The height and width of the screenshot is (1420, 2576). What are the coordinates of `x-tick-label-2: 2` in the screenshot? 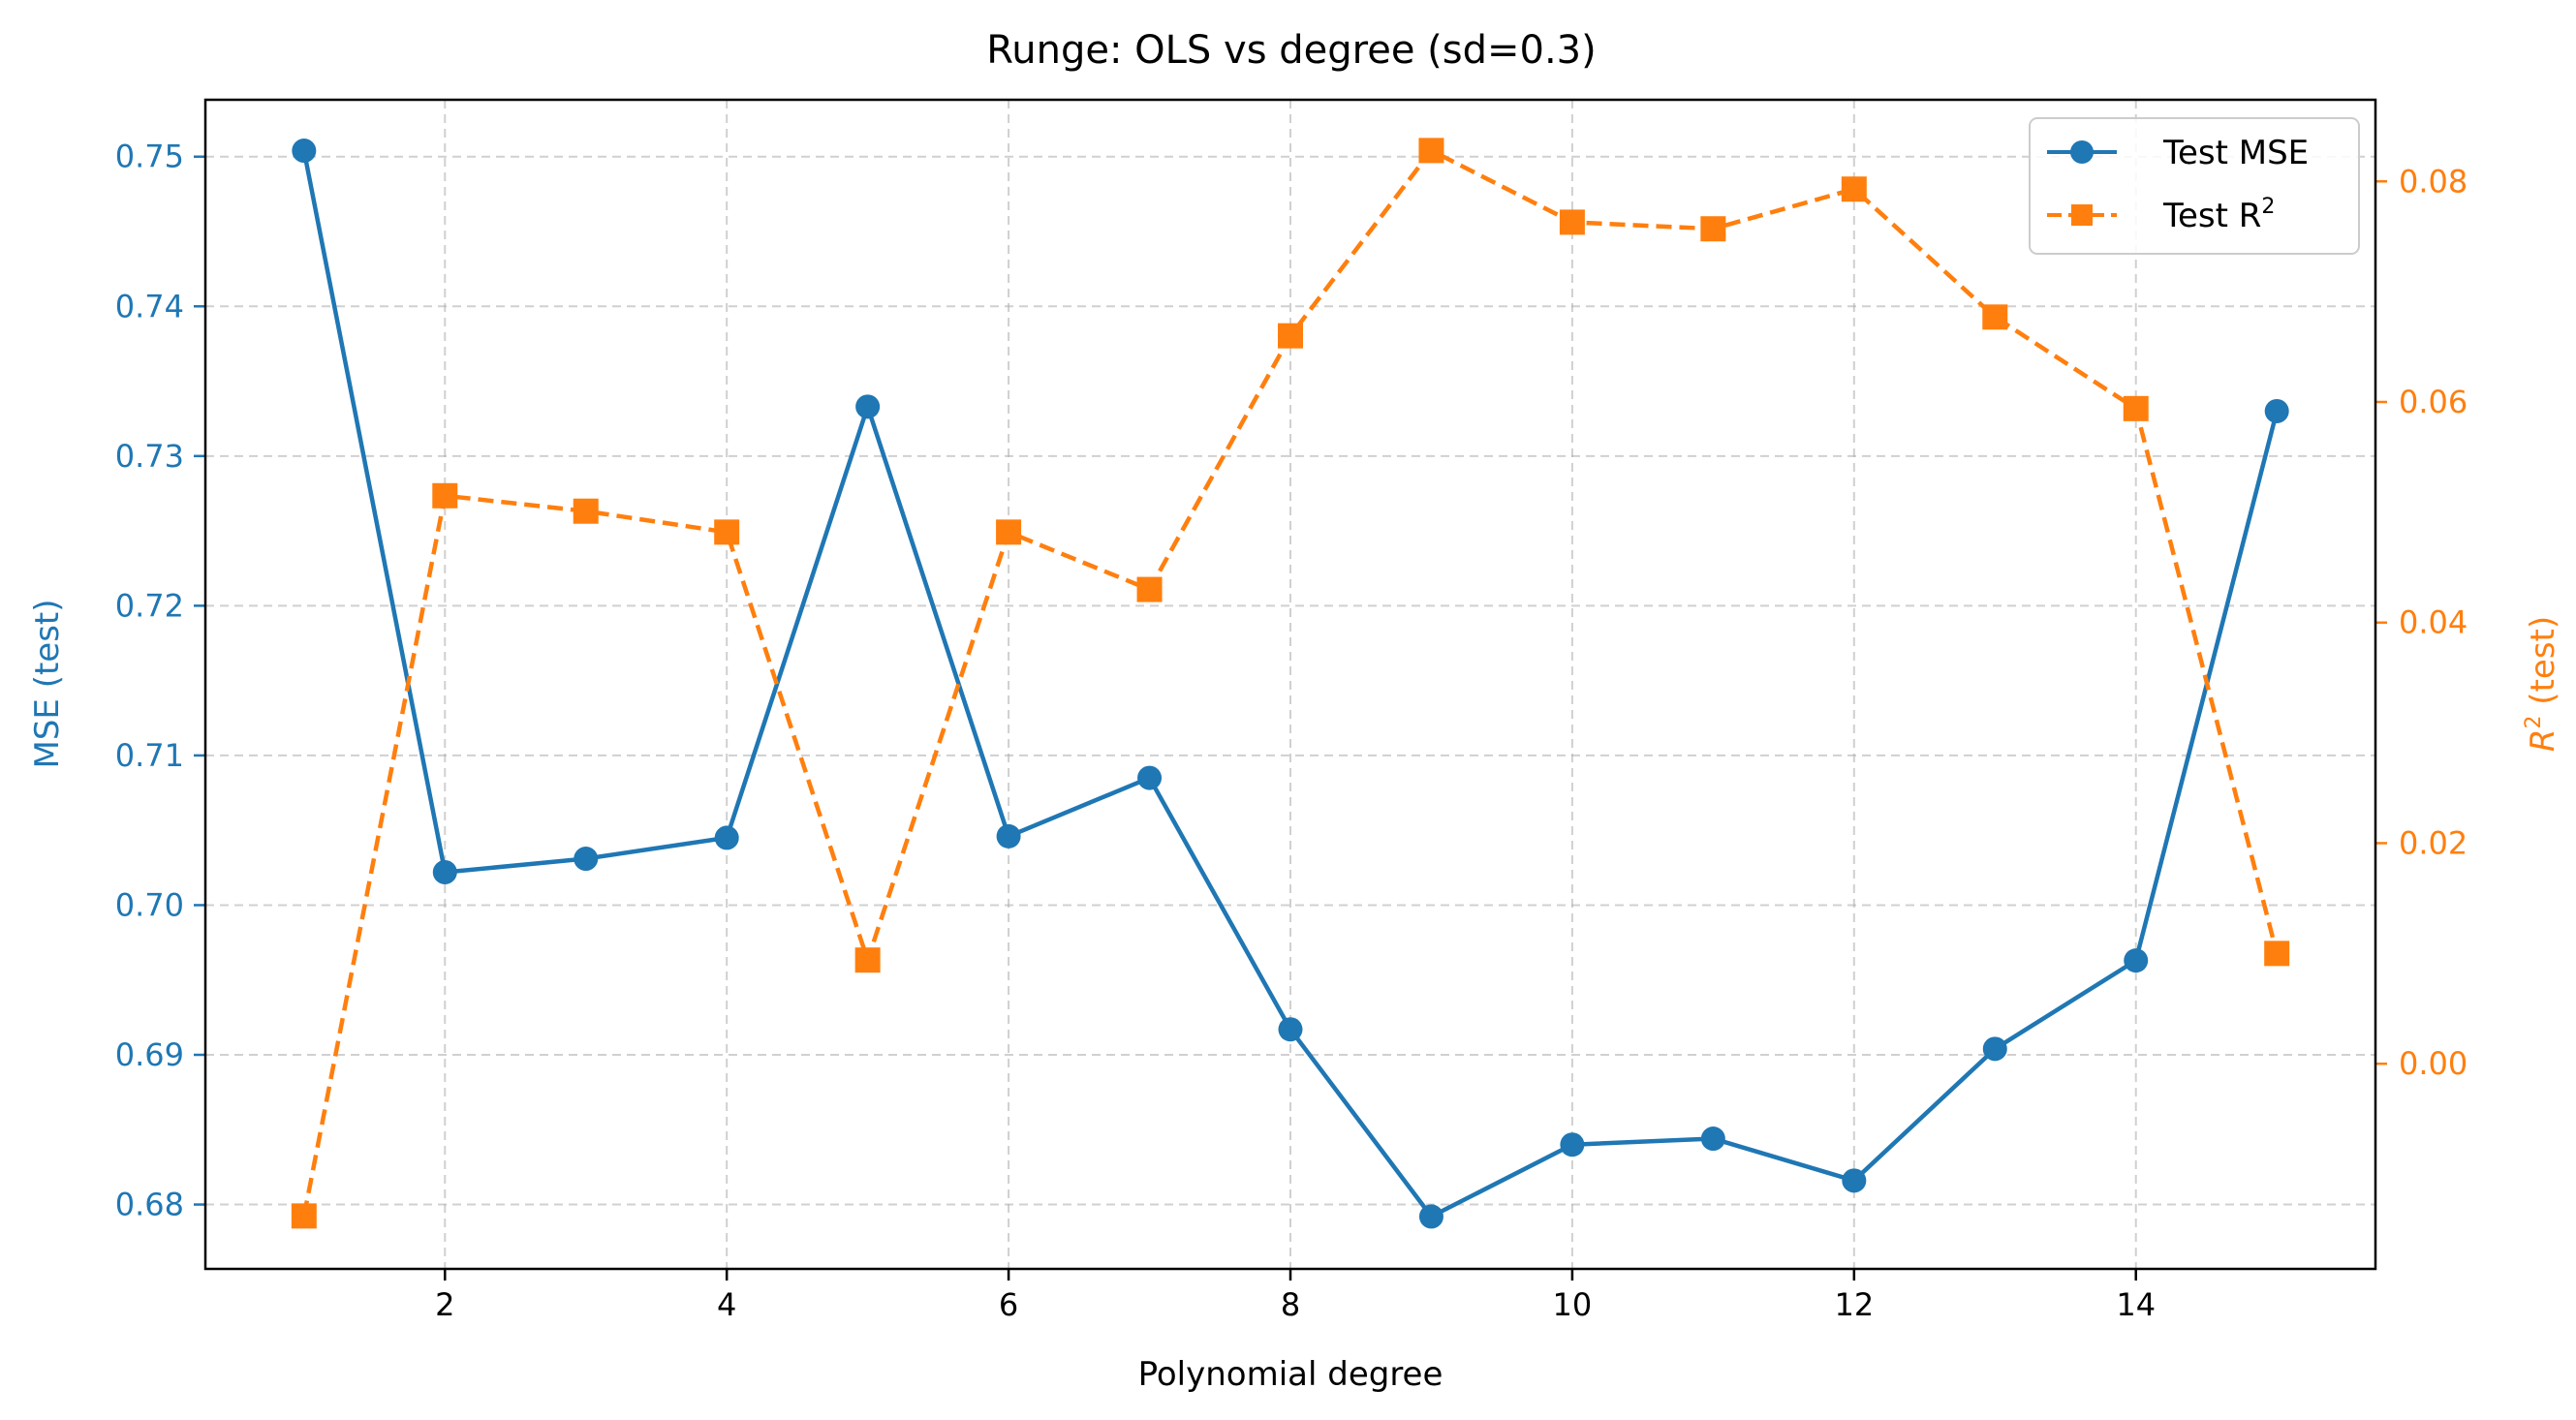 It's located at (444, 1304).